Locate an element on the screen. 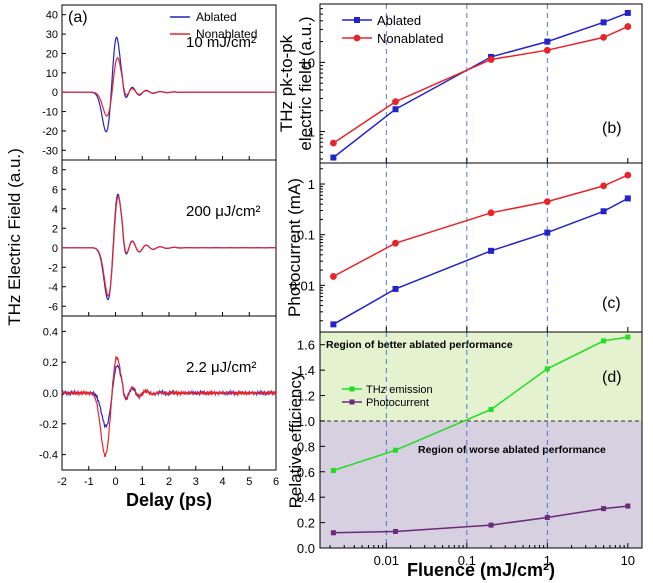 The width and height of the screenshot is (653, 583). x-tick-label: 0.1 is located at coordinates (467, 560).